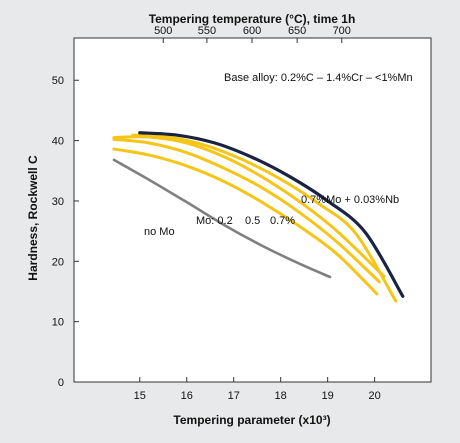 The height and width of the screenshot is (443, 460). I want to click on base-alloy-annotation: Base alloy: 0.2%C – 1.4%Cr – <1%Mn, so click(318, 78).